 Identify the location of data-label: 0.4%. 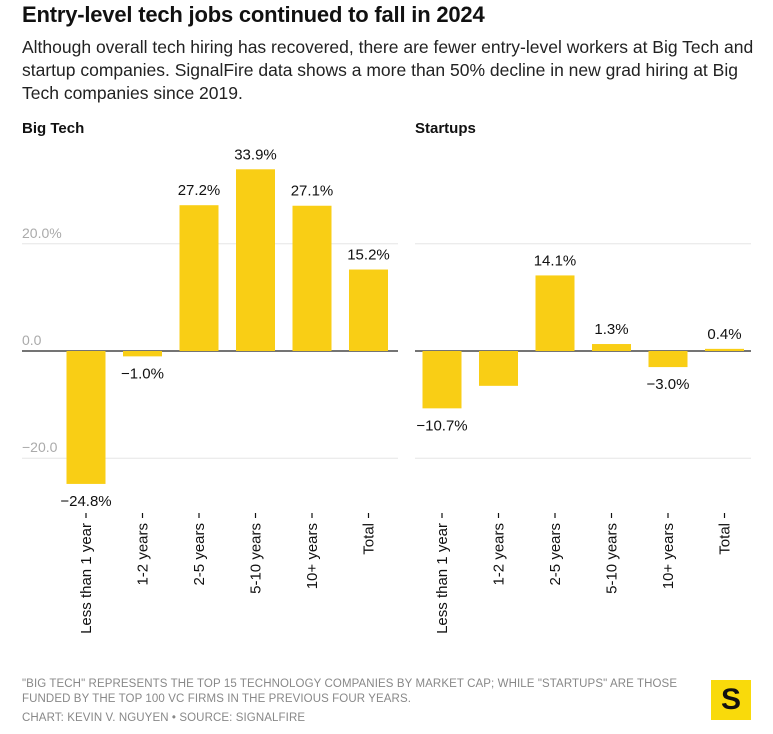
(724, 334).